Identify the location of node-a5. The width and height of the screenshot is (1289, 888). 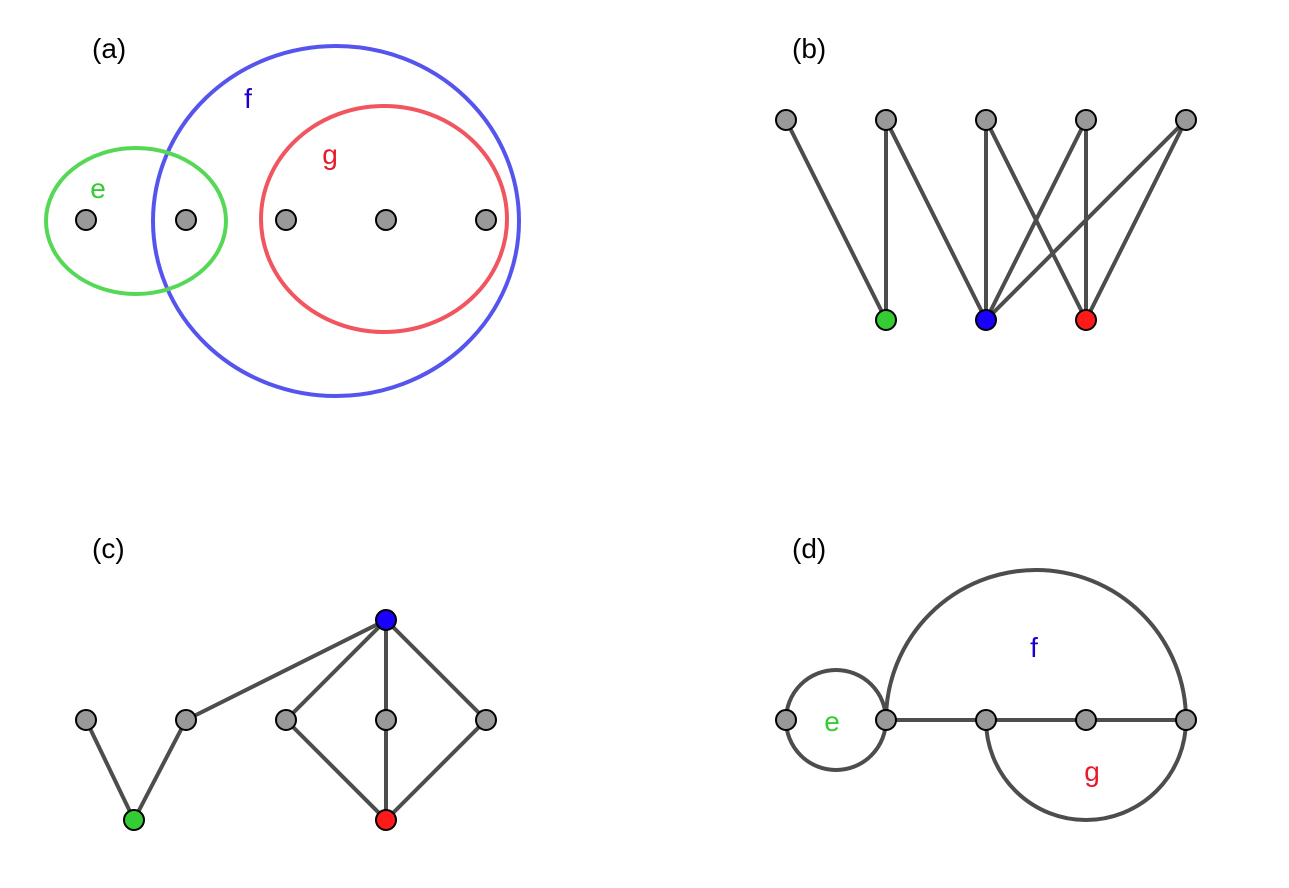
(486, 220).